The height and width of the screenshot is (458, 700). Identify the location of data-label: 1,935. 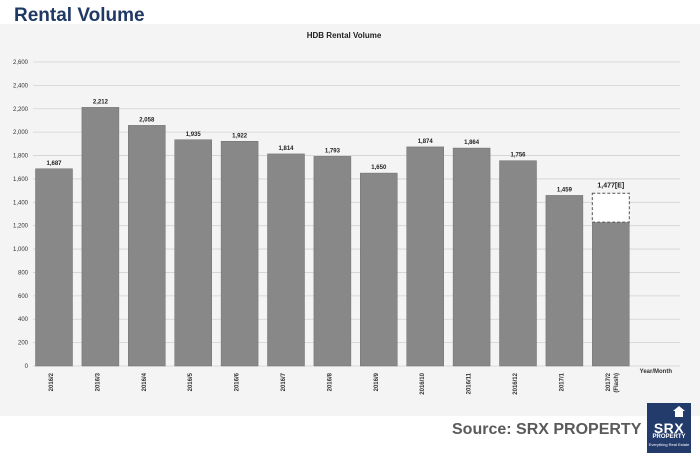
(194, 135).